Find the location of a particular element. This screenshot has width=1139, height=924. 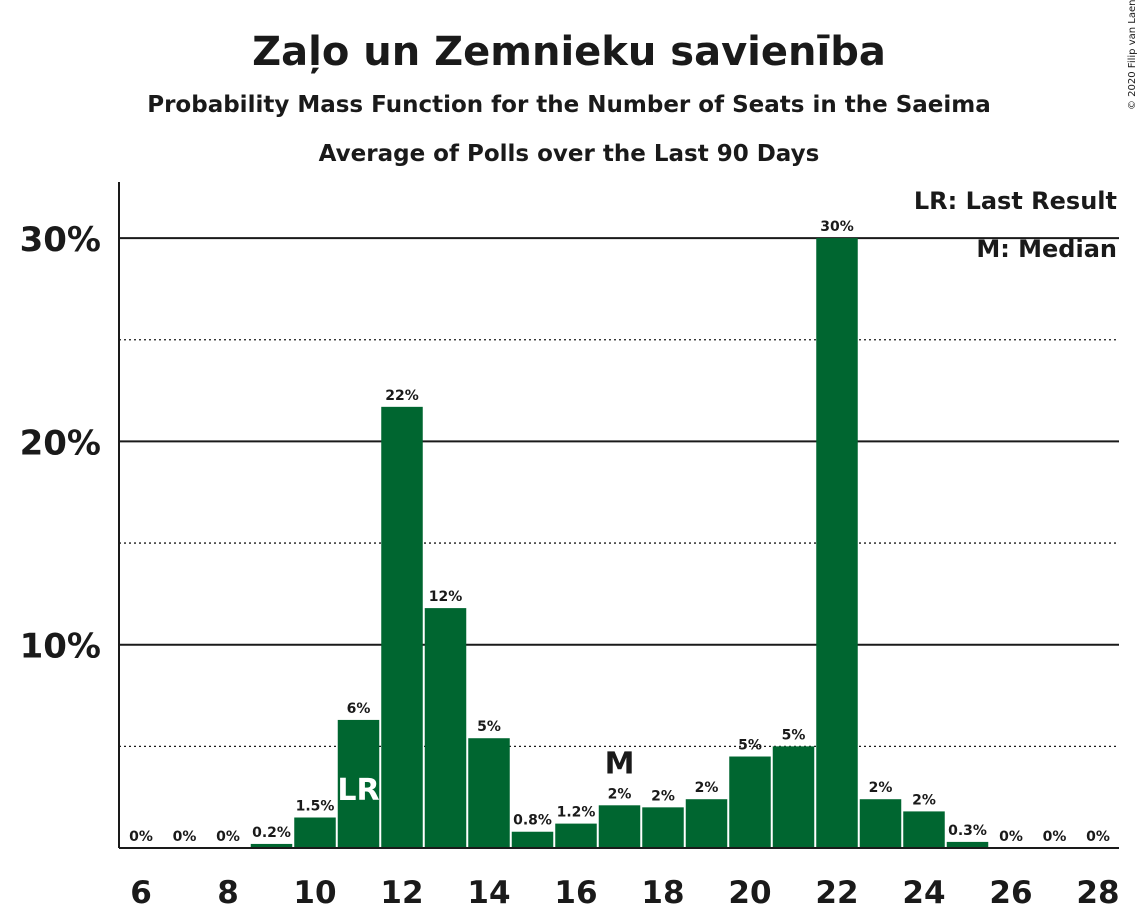

chart-title: Zaļo un Zemnieku savienība is located at coordinates (569, 52).